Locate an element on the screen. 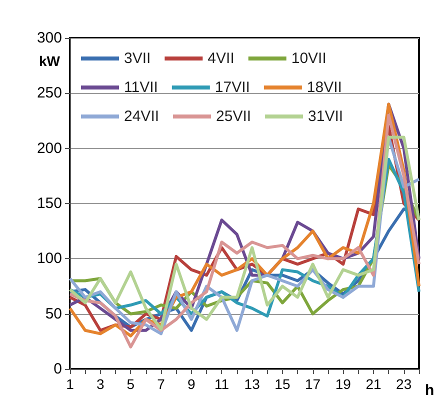  y-tick-label: 150 is located at coordinates (49, 203).